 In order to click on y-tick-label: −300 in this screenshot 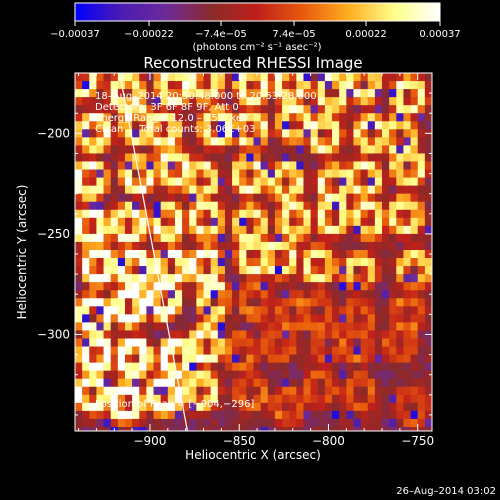, I will do `click(53, 334)`.